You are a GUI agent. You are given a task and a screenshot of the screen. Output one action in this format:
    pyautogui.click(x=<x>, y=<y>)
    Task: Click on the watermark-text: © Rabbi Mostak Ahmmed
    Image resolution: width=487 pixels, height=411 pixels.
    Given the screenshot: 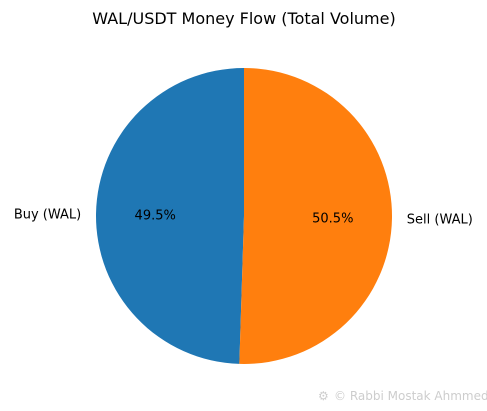 What is the action you would take?
    pyautogui.click(x=410, y=396)
    